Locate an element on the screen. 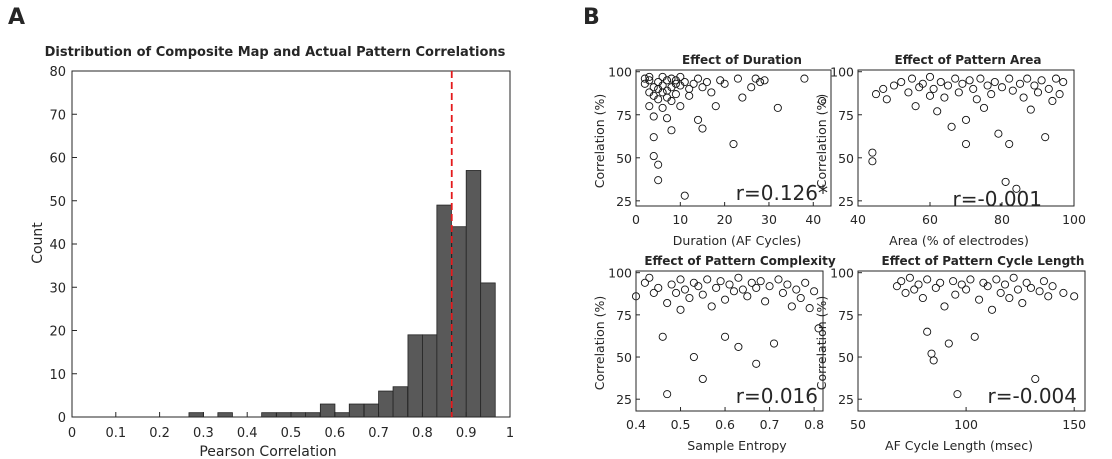 The height and width of the screenshot is (459, 1112). scatter-x-tick-label: 100 is located at coordinates (1074, 219).